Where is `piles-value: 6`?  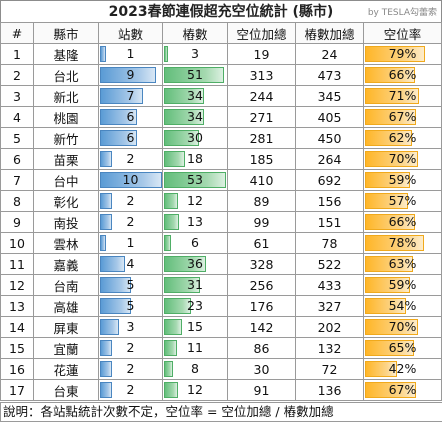 piles-value: 6 is located at coordinates (195, 242).